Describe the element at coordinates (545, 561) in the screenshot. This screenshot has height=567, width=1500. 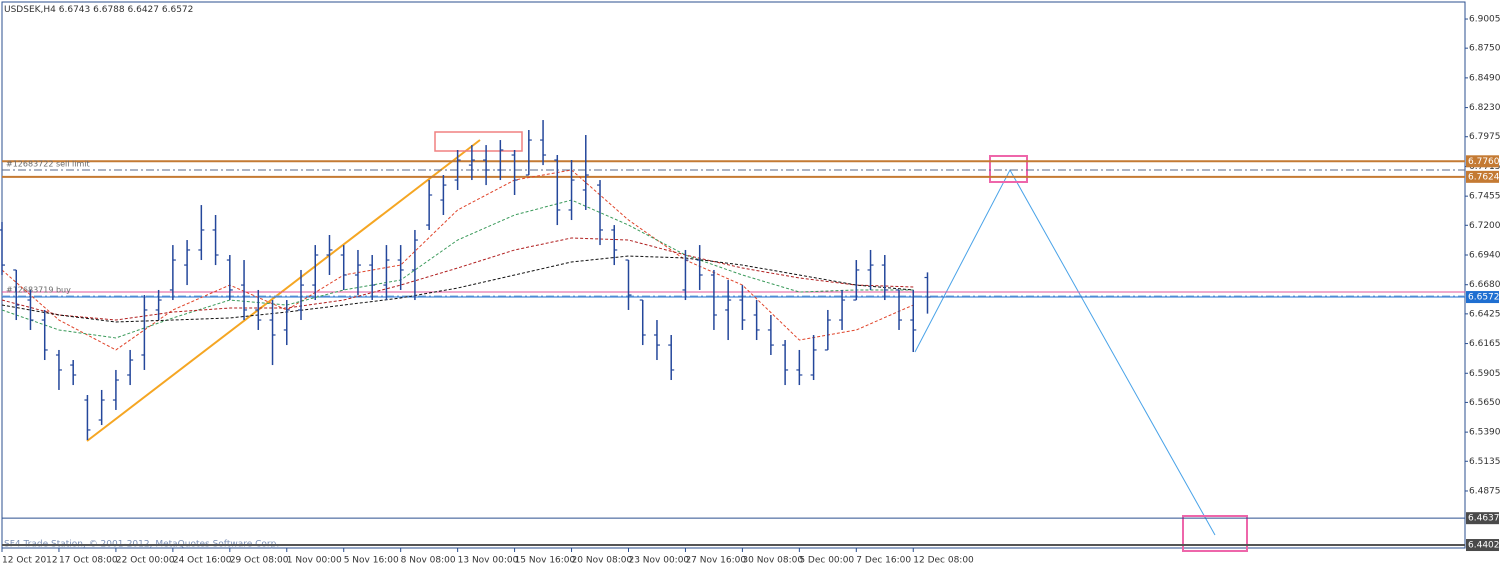
I see `x-tick-label: 15 Nov 16:00` at that location.